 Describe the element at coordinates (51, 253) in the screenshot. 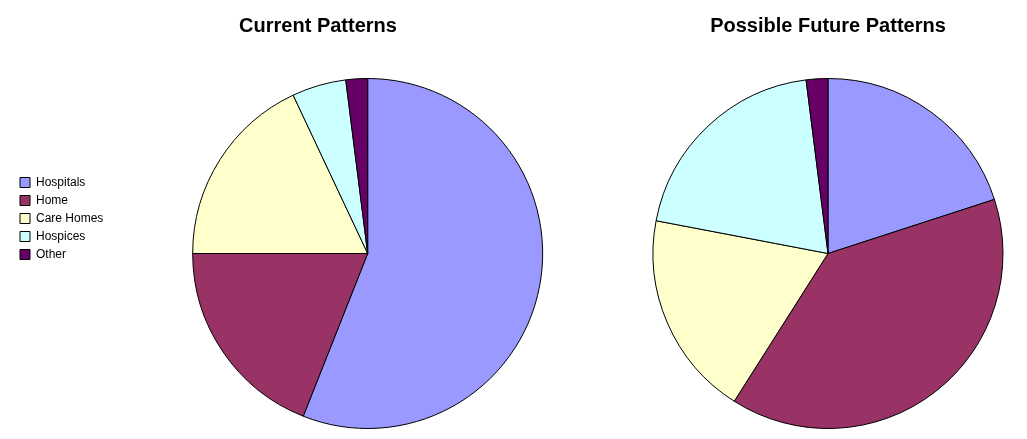

I see `legend-label: Other` at that location.